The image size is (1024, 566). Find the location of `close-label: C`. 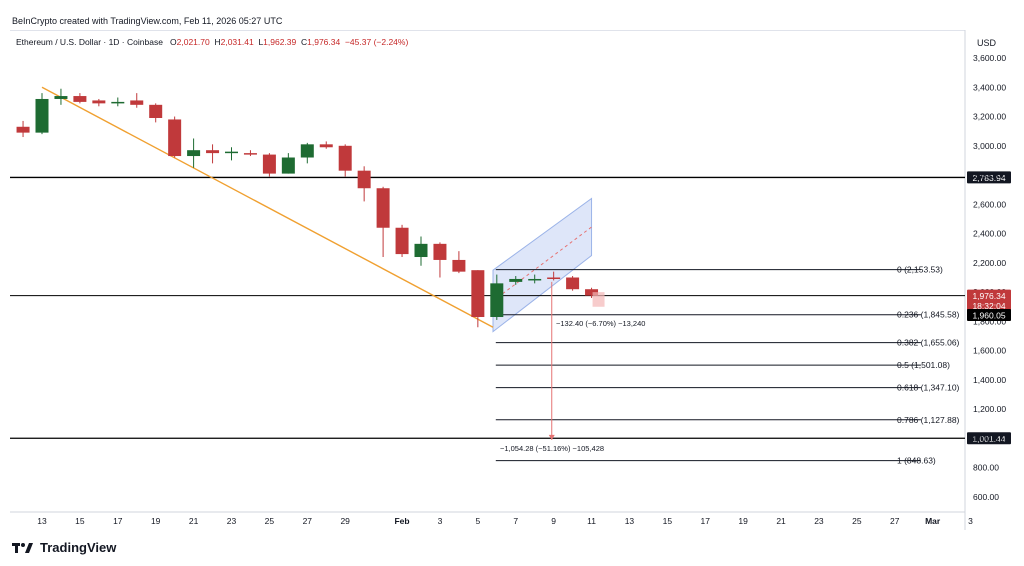

close-label: C is located at coordinates (304, 42).